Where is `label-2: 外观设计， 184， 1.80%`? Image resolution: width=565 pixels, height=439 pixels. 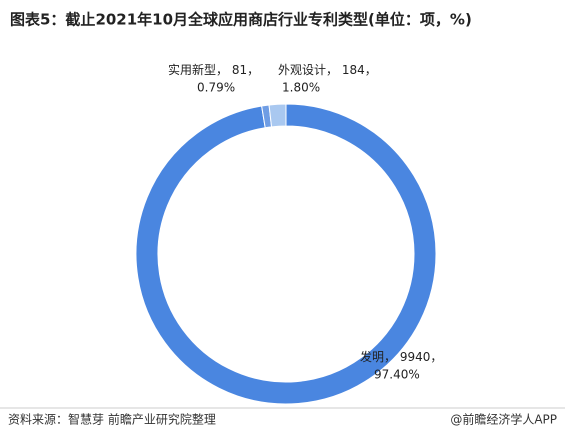 label-2: 外观设计， 184， 1.80% is located at coordinates (327, 79).